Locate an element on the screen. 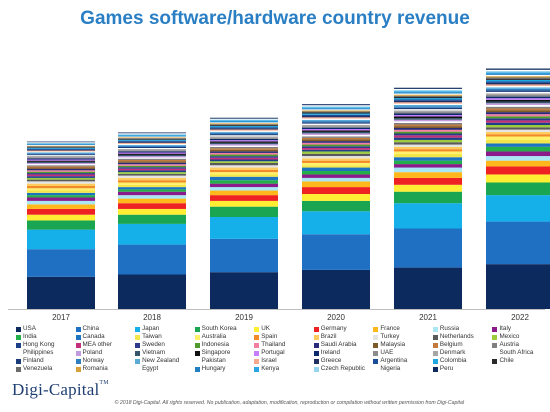 The width and height of the screenshot is (550, 412). bar-segment-2022-netherlands is located at coordinates (518, 128).